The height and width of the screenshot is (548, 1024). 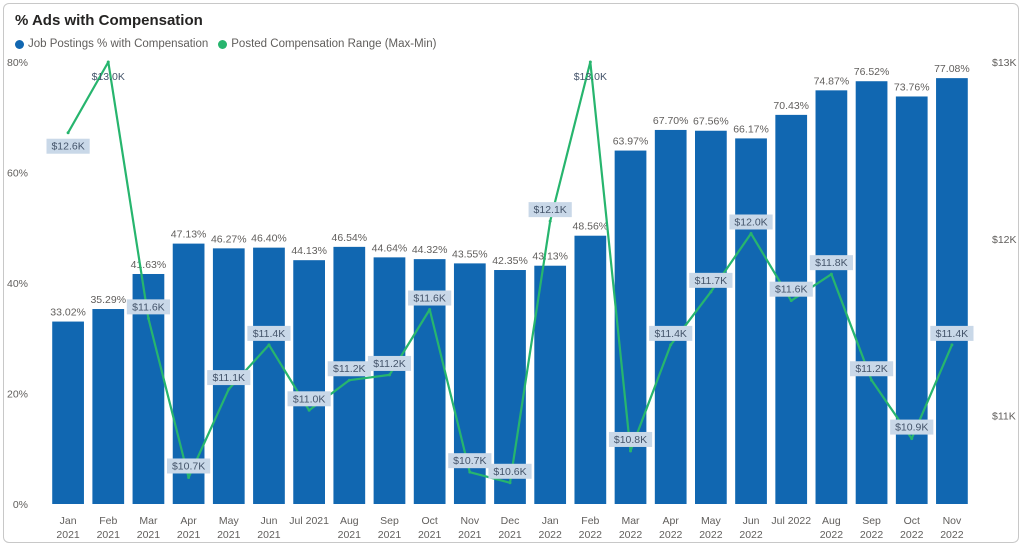 I want to click on bar-data-label: 44.64%, so click(x=390, y=248).